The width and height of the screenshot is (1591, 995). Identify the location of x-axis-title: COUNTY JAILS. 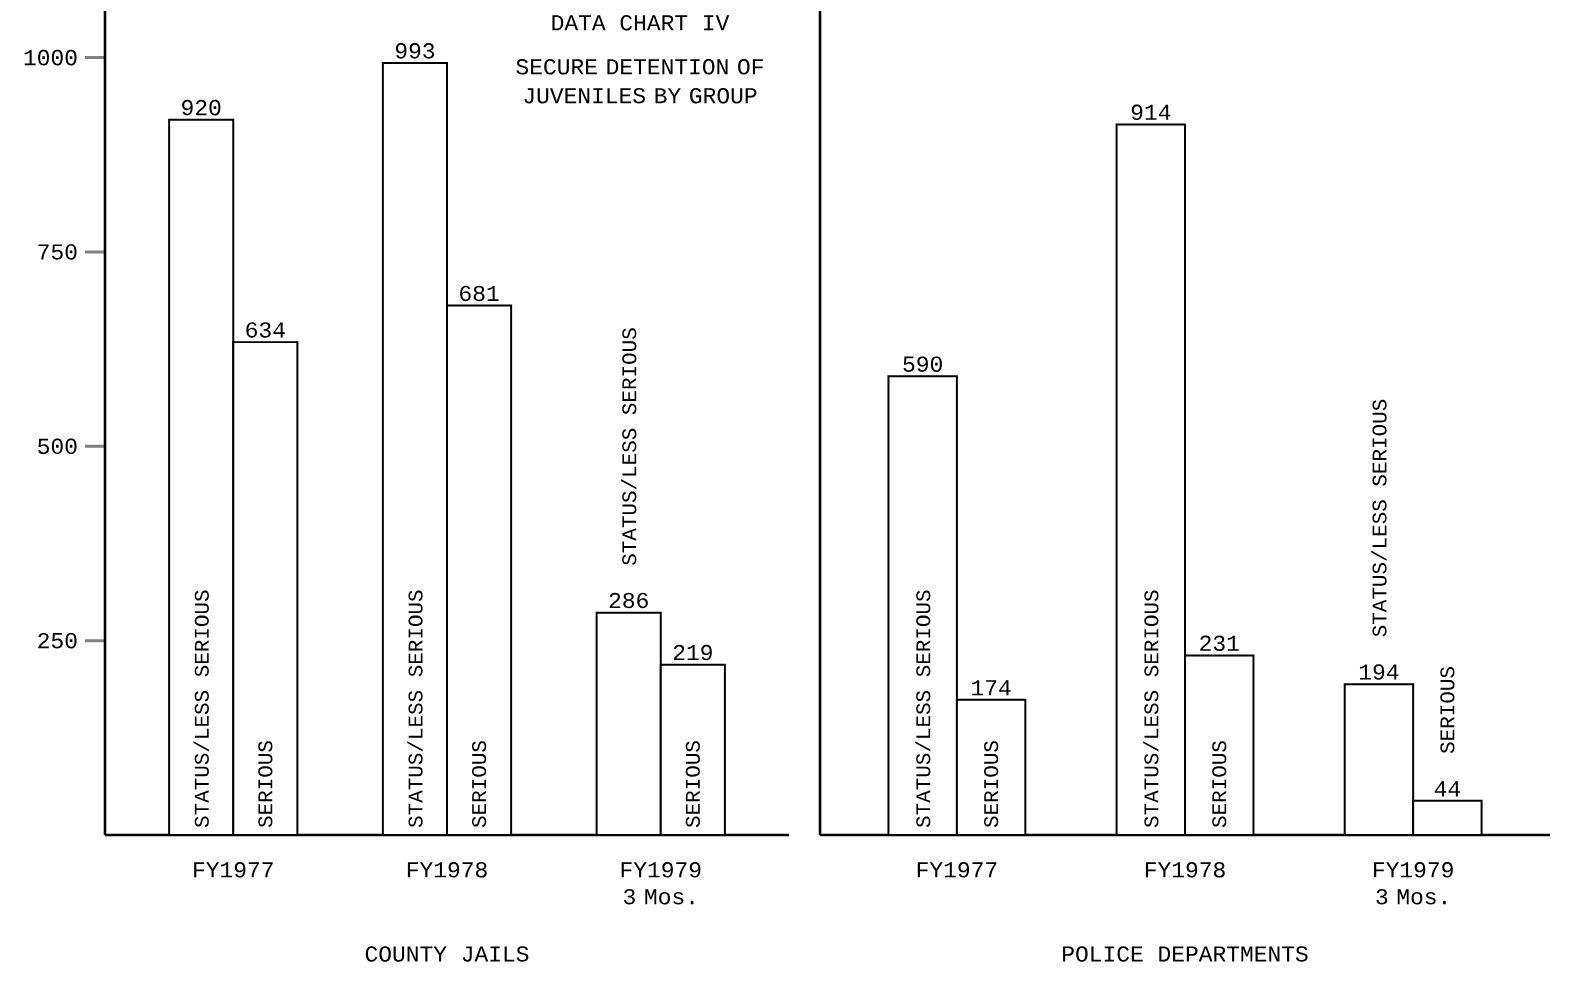
(447, 954).